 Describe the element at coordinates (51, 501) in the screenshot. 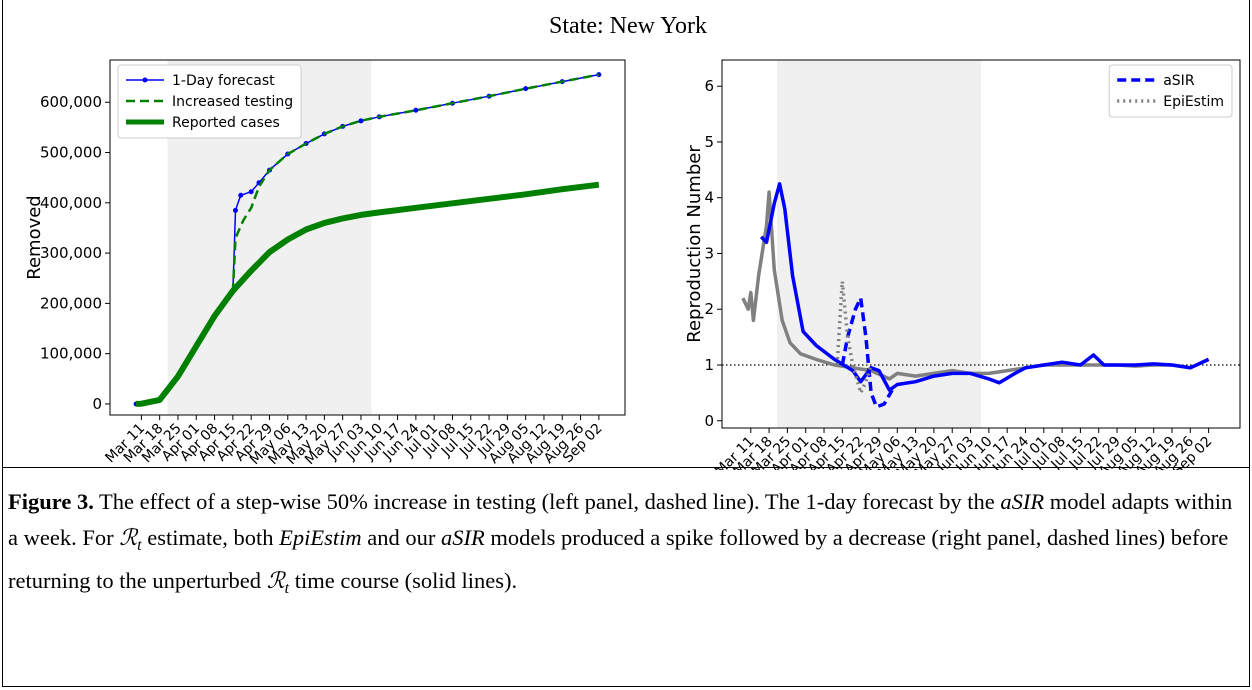

I see `caption-text: Figure 3.` at that location.